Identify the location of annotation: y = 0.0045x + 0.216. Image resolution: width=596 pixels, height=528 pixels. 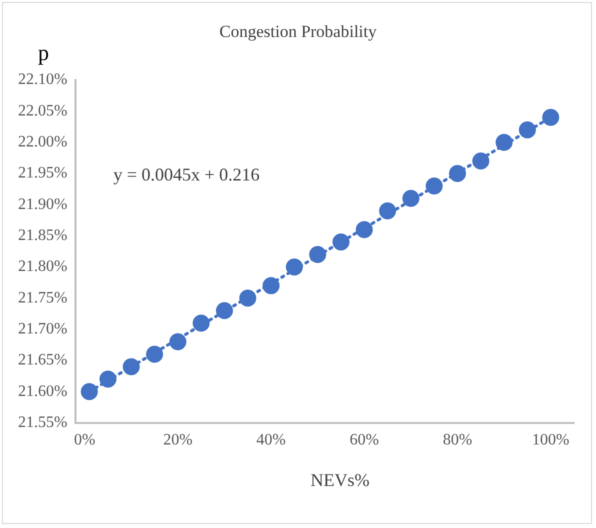
(186, 174).